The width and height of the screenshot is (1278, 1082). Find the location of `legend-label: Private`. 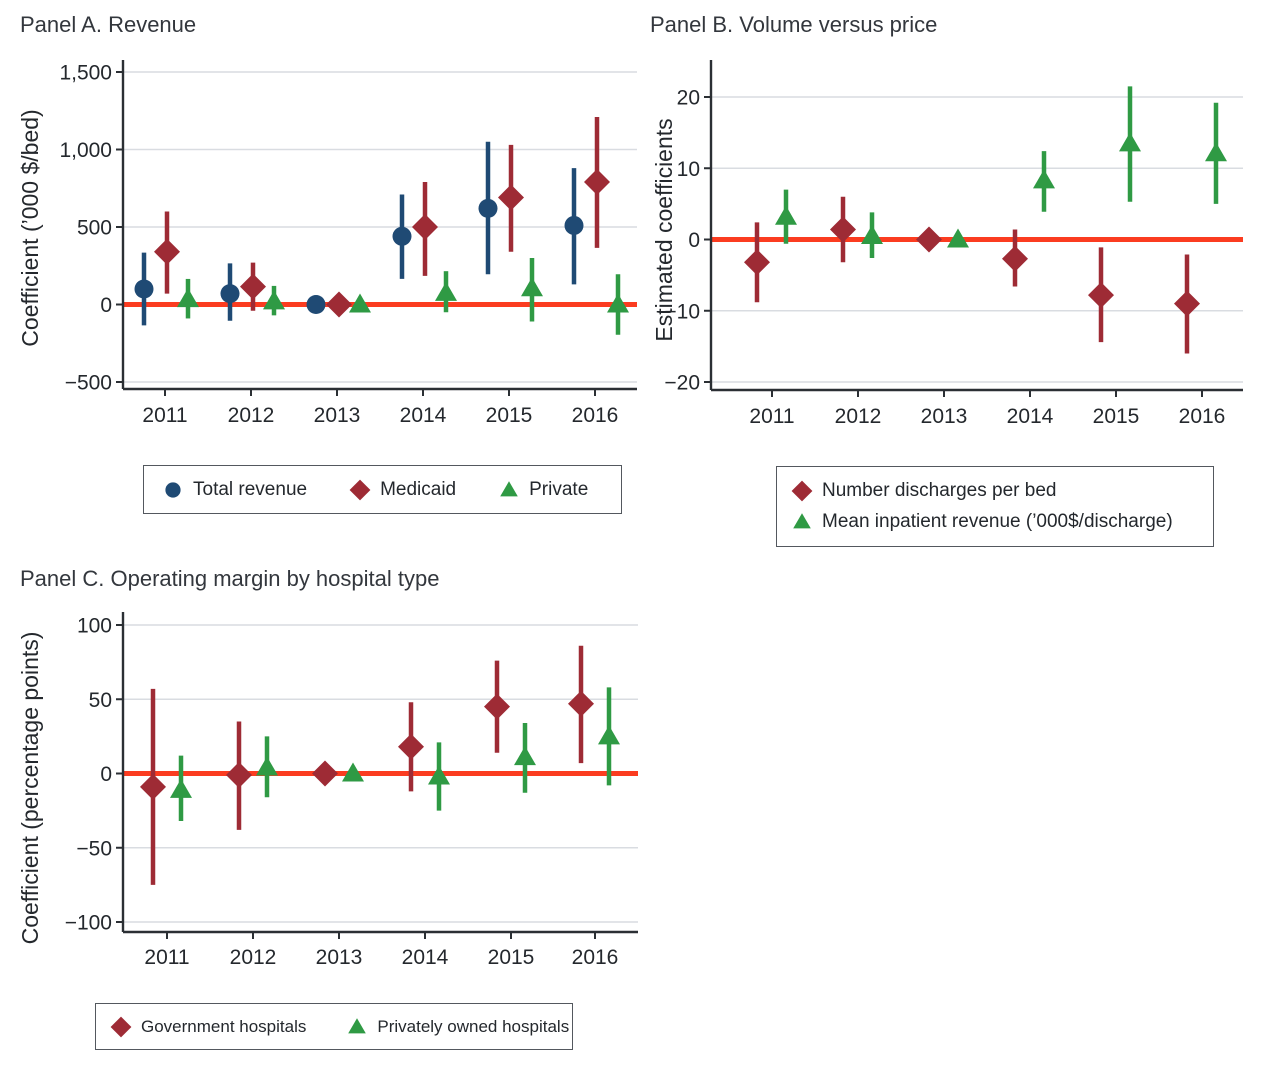

legend-label: Private is located at coordinates (559, 489).